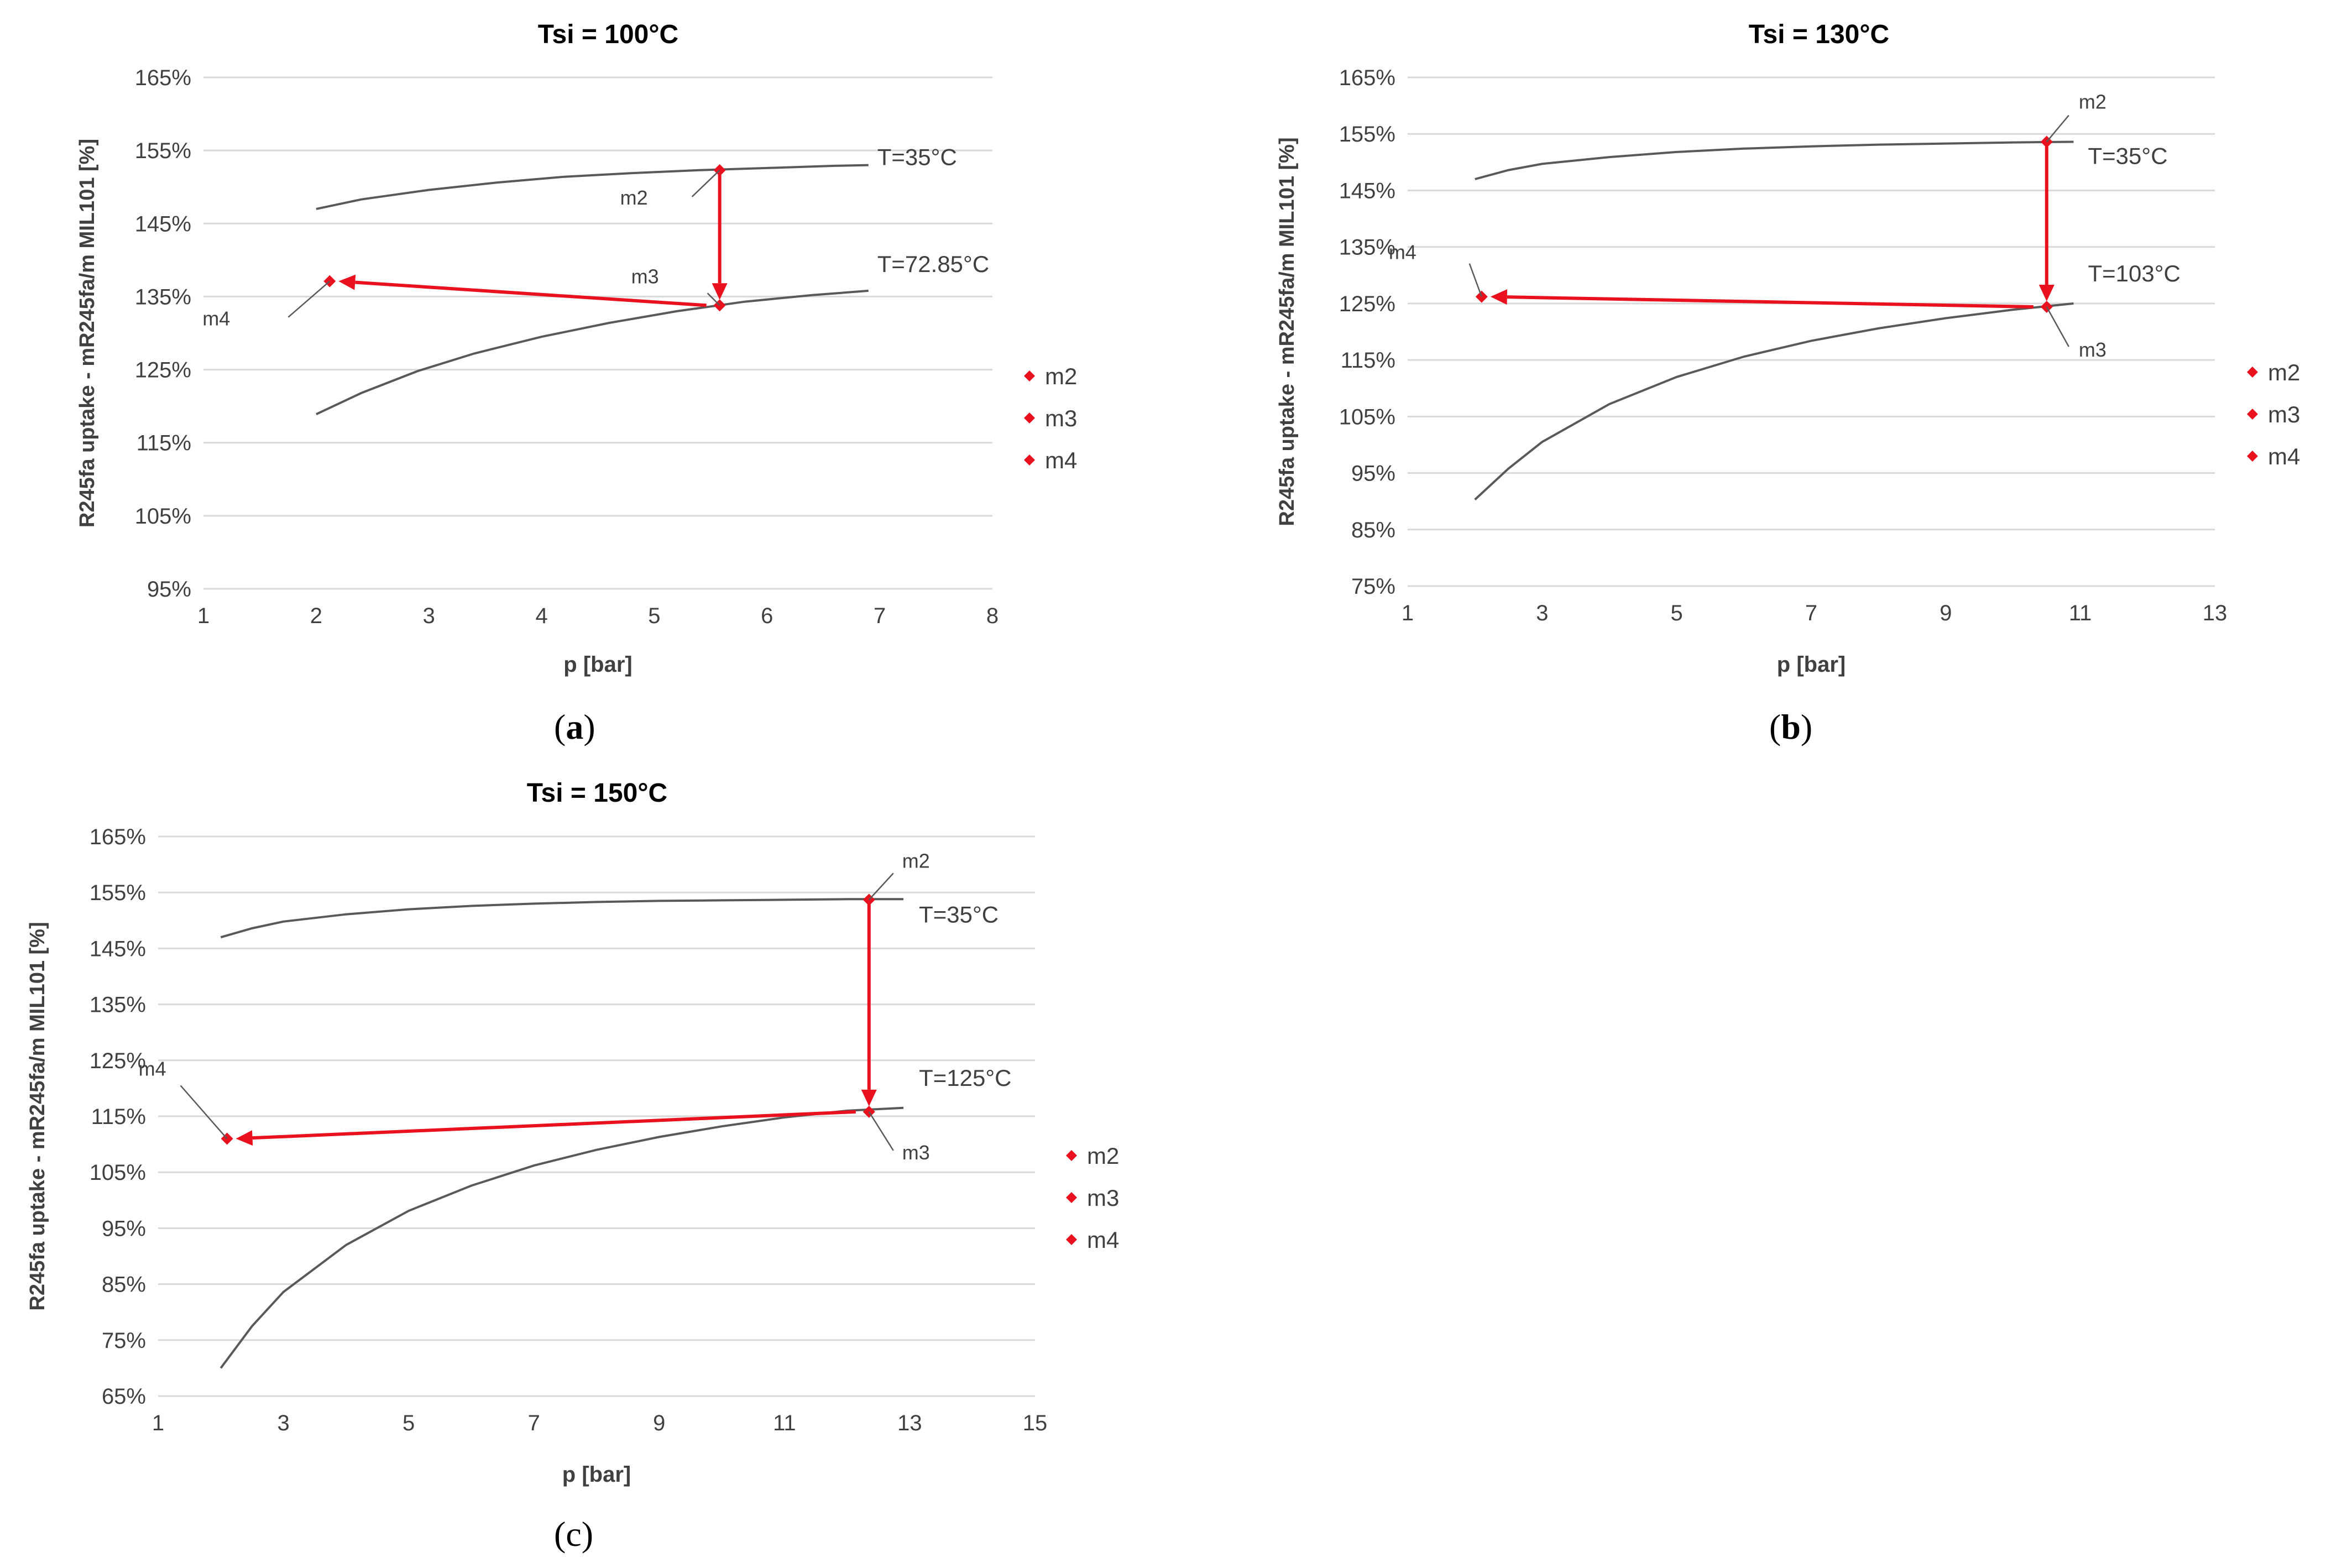 The height and width of the screenshot is (1568, 2342). What do you see at coordinates (1367, 78) in the screenshot?
I see `y-tick-label: 165%` at bounding box center [1367, 78].